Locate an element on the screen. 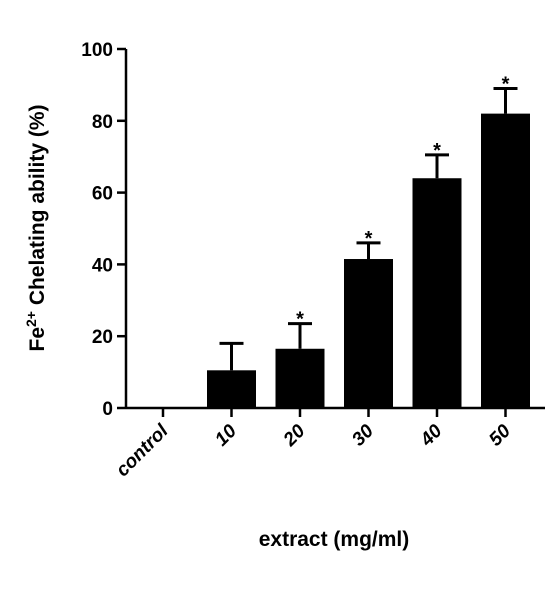  x-tick-label: 10 is located at coordinates (226, 435).